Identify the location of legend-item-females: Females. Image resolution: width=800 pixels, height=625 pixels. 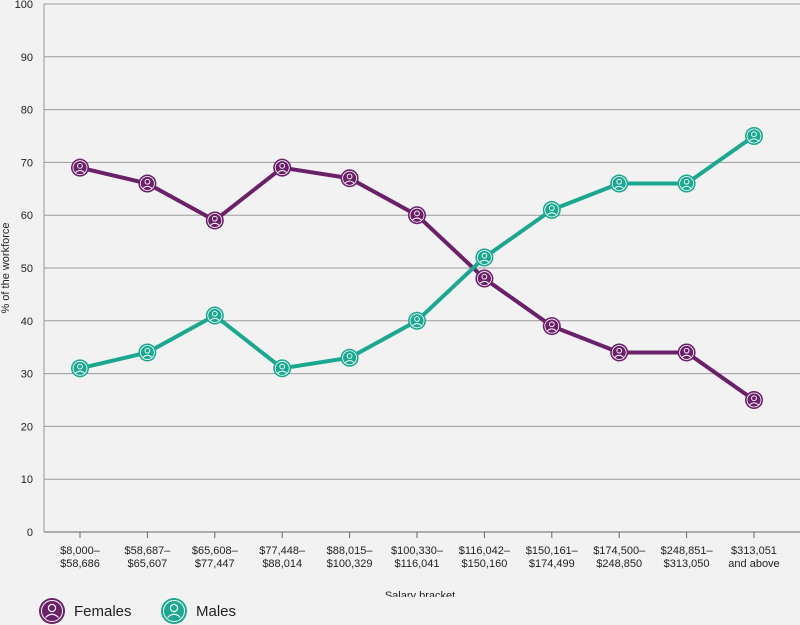
(85, 611).